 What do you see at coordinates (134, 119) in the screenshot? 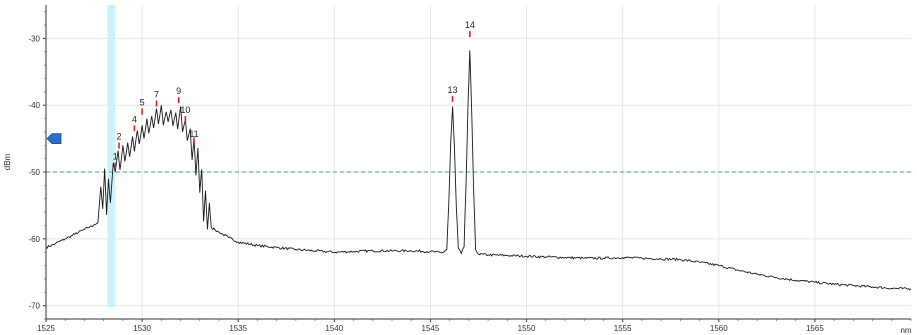
I see `peak-label: 4` at bounding box center [134, 119].